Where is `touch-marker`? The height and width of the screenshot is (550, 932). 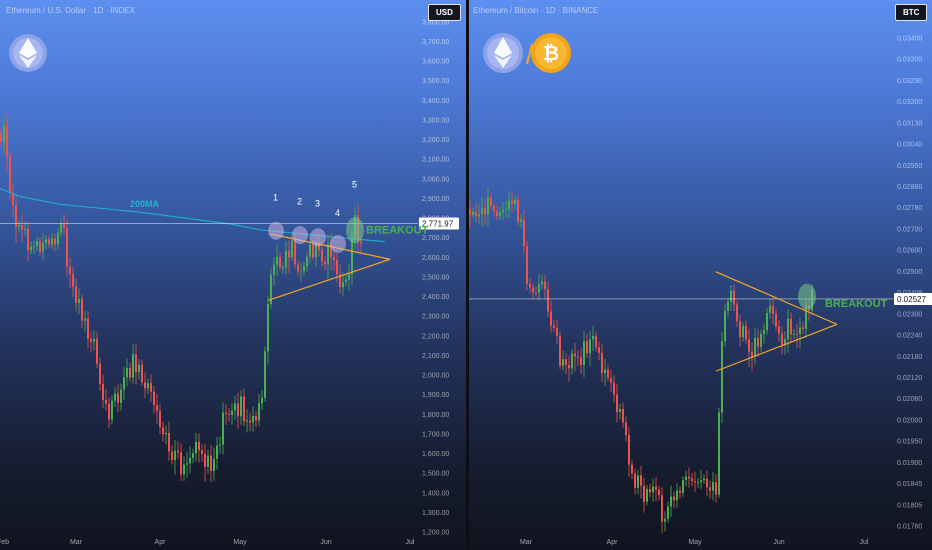
touch-marker is located at coordinates (318, 237).